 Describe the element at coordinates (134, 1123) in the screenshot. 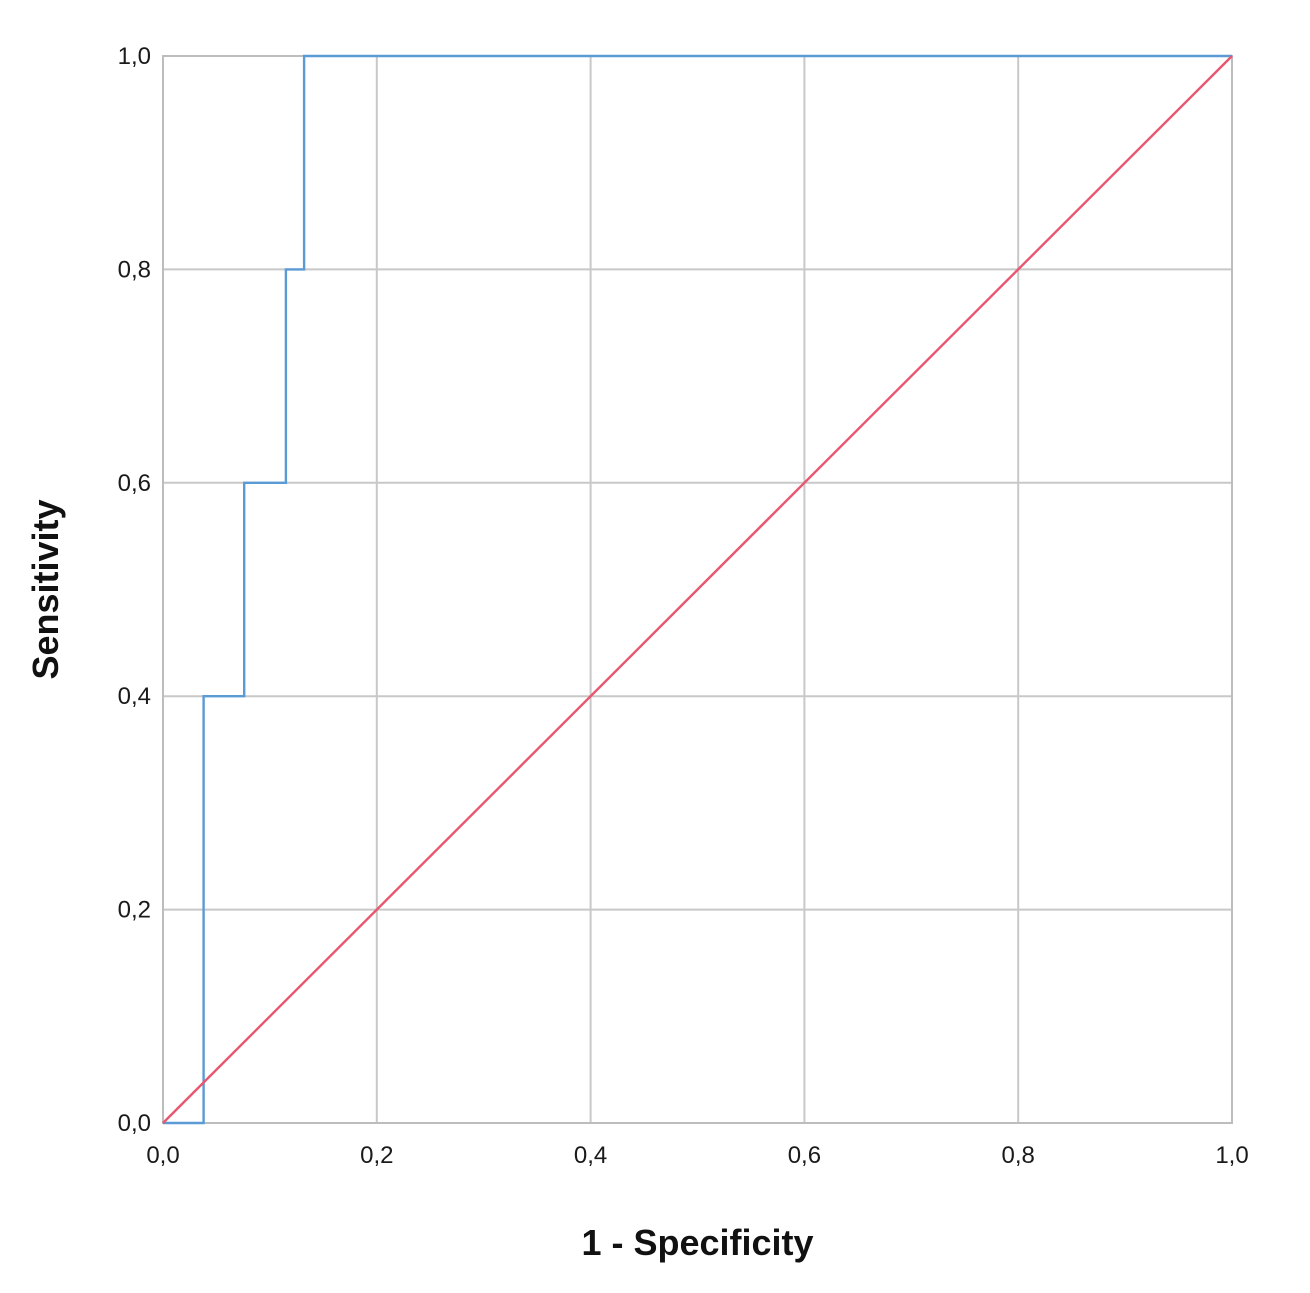

I see `y-tick-label: 0,0` at that location.